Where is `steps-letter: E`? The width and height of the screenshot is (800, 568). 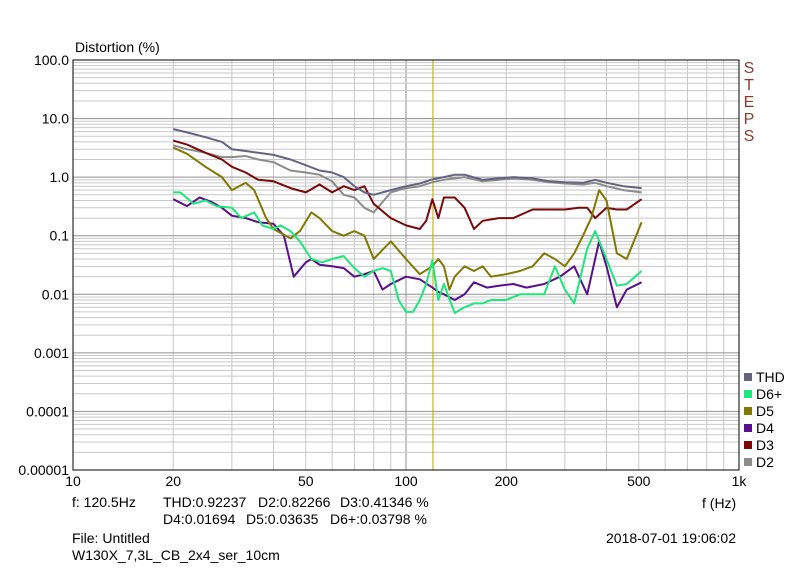 steps-letter: E is located at coordinates (749, 102).